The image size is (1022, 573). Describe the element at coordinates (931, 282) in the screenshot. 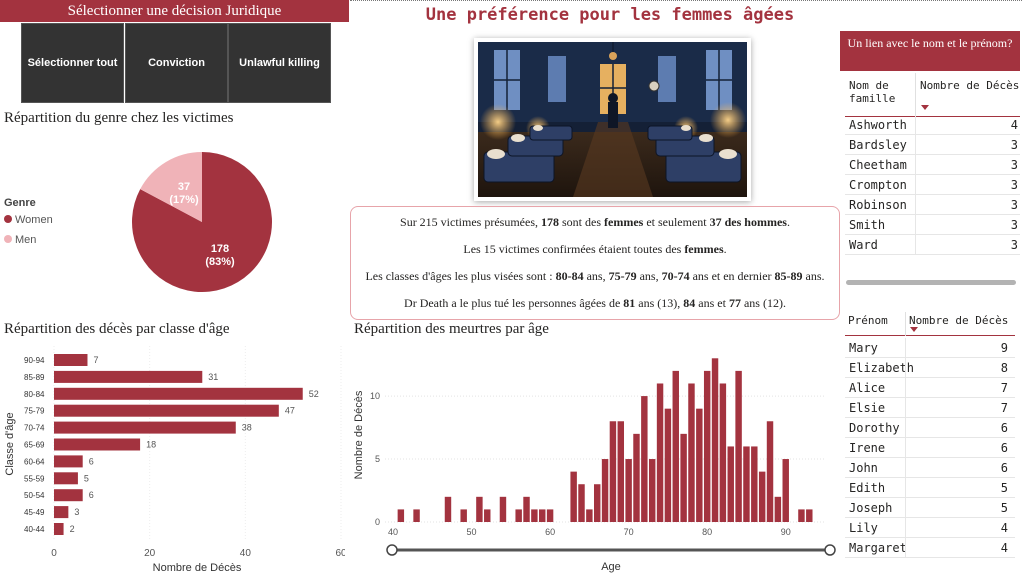

I see `horizontal-scrollbar` at that location.